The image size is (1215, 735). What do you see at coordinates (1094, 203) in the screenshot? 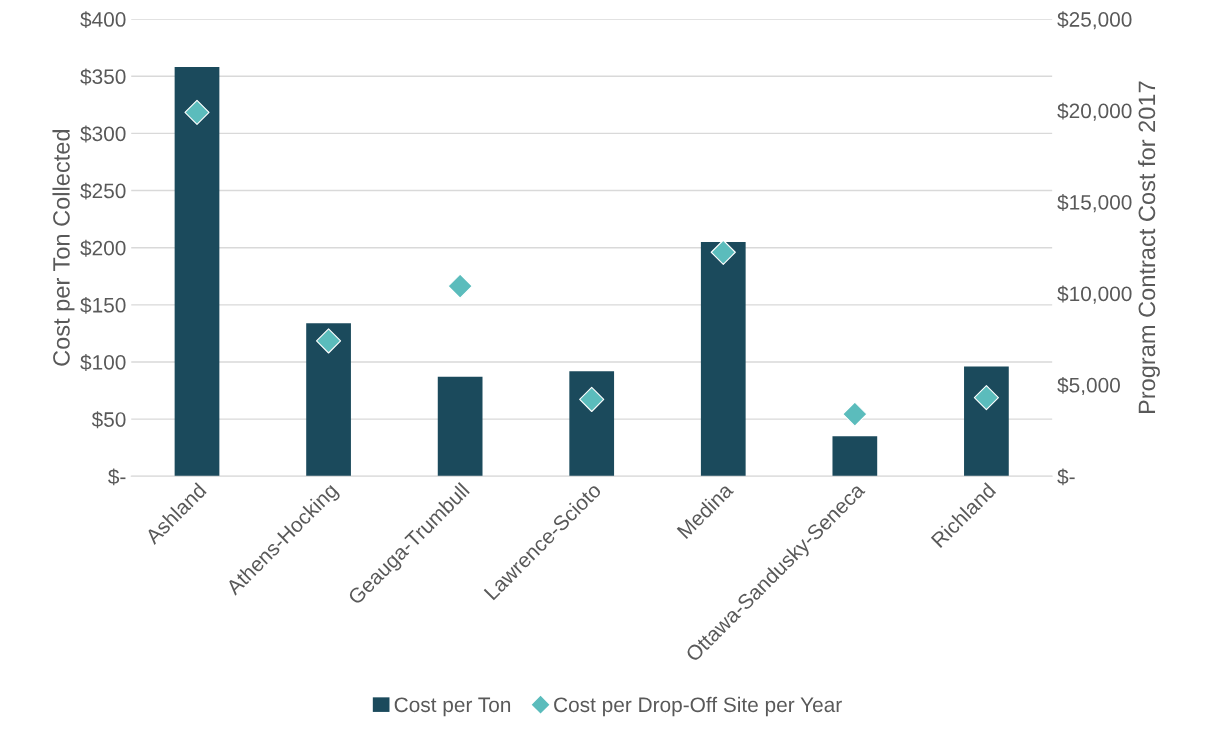
I see `y2-tick-label: $15,000` at bounding box center [1094, 203].